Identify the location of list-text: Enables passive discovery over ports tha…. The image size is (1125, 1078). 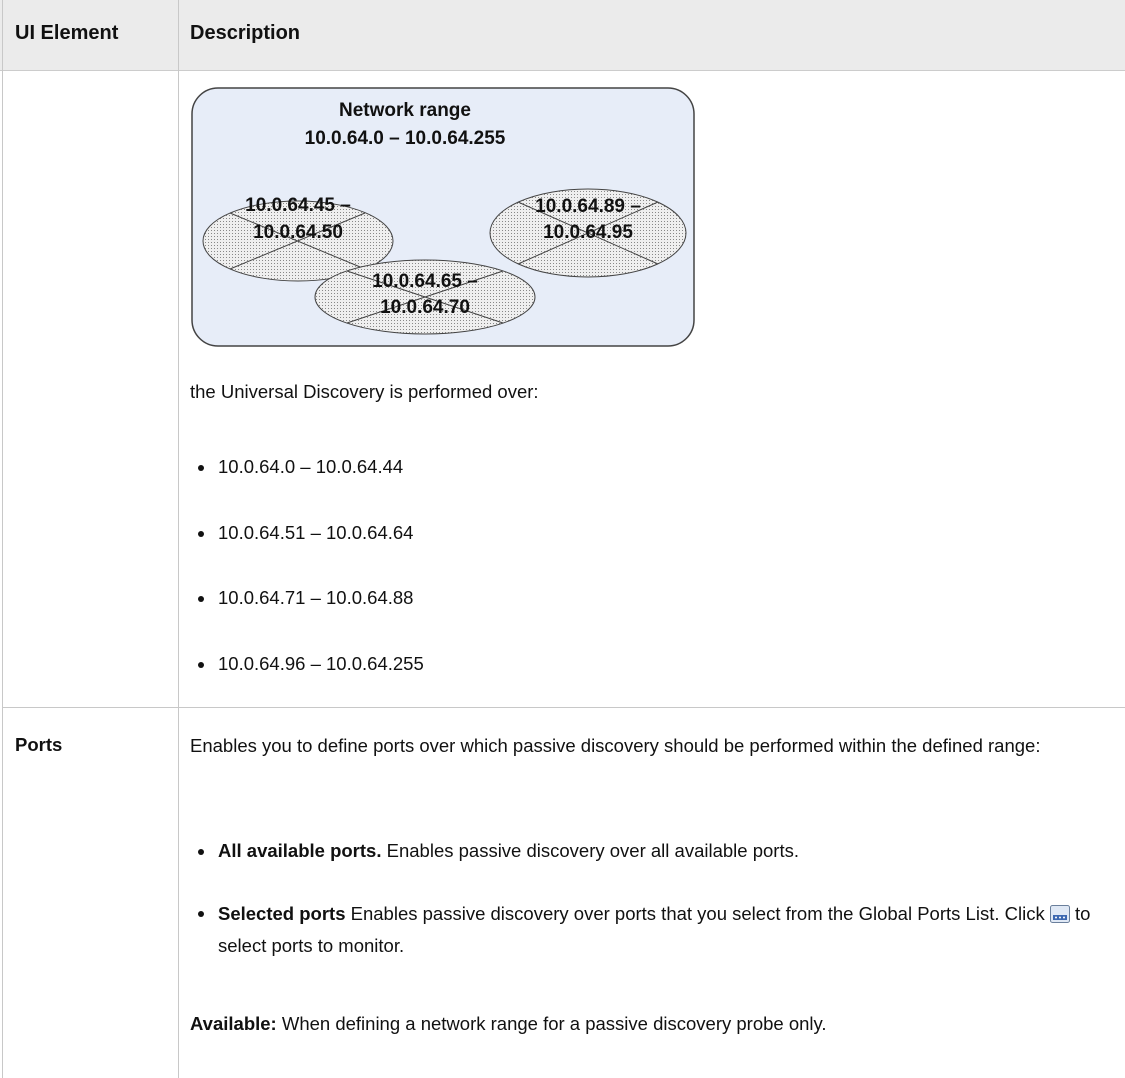
(697, 913).